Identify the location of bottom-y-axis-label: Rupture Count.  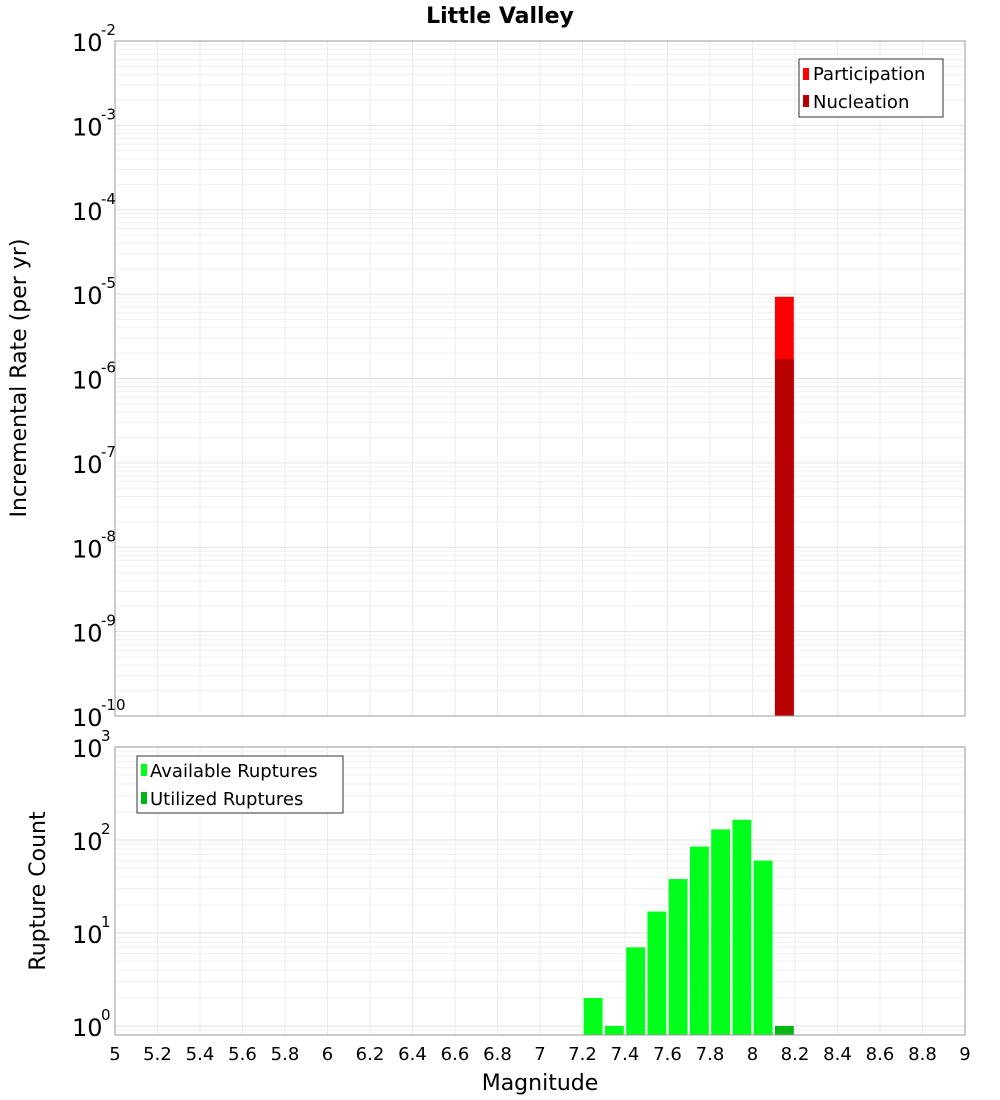
(38, 891).